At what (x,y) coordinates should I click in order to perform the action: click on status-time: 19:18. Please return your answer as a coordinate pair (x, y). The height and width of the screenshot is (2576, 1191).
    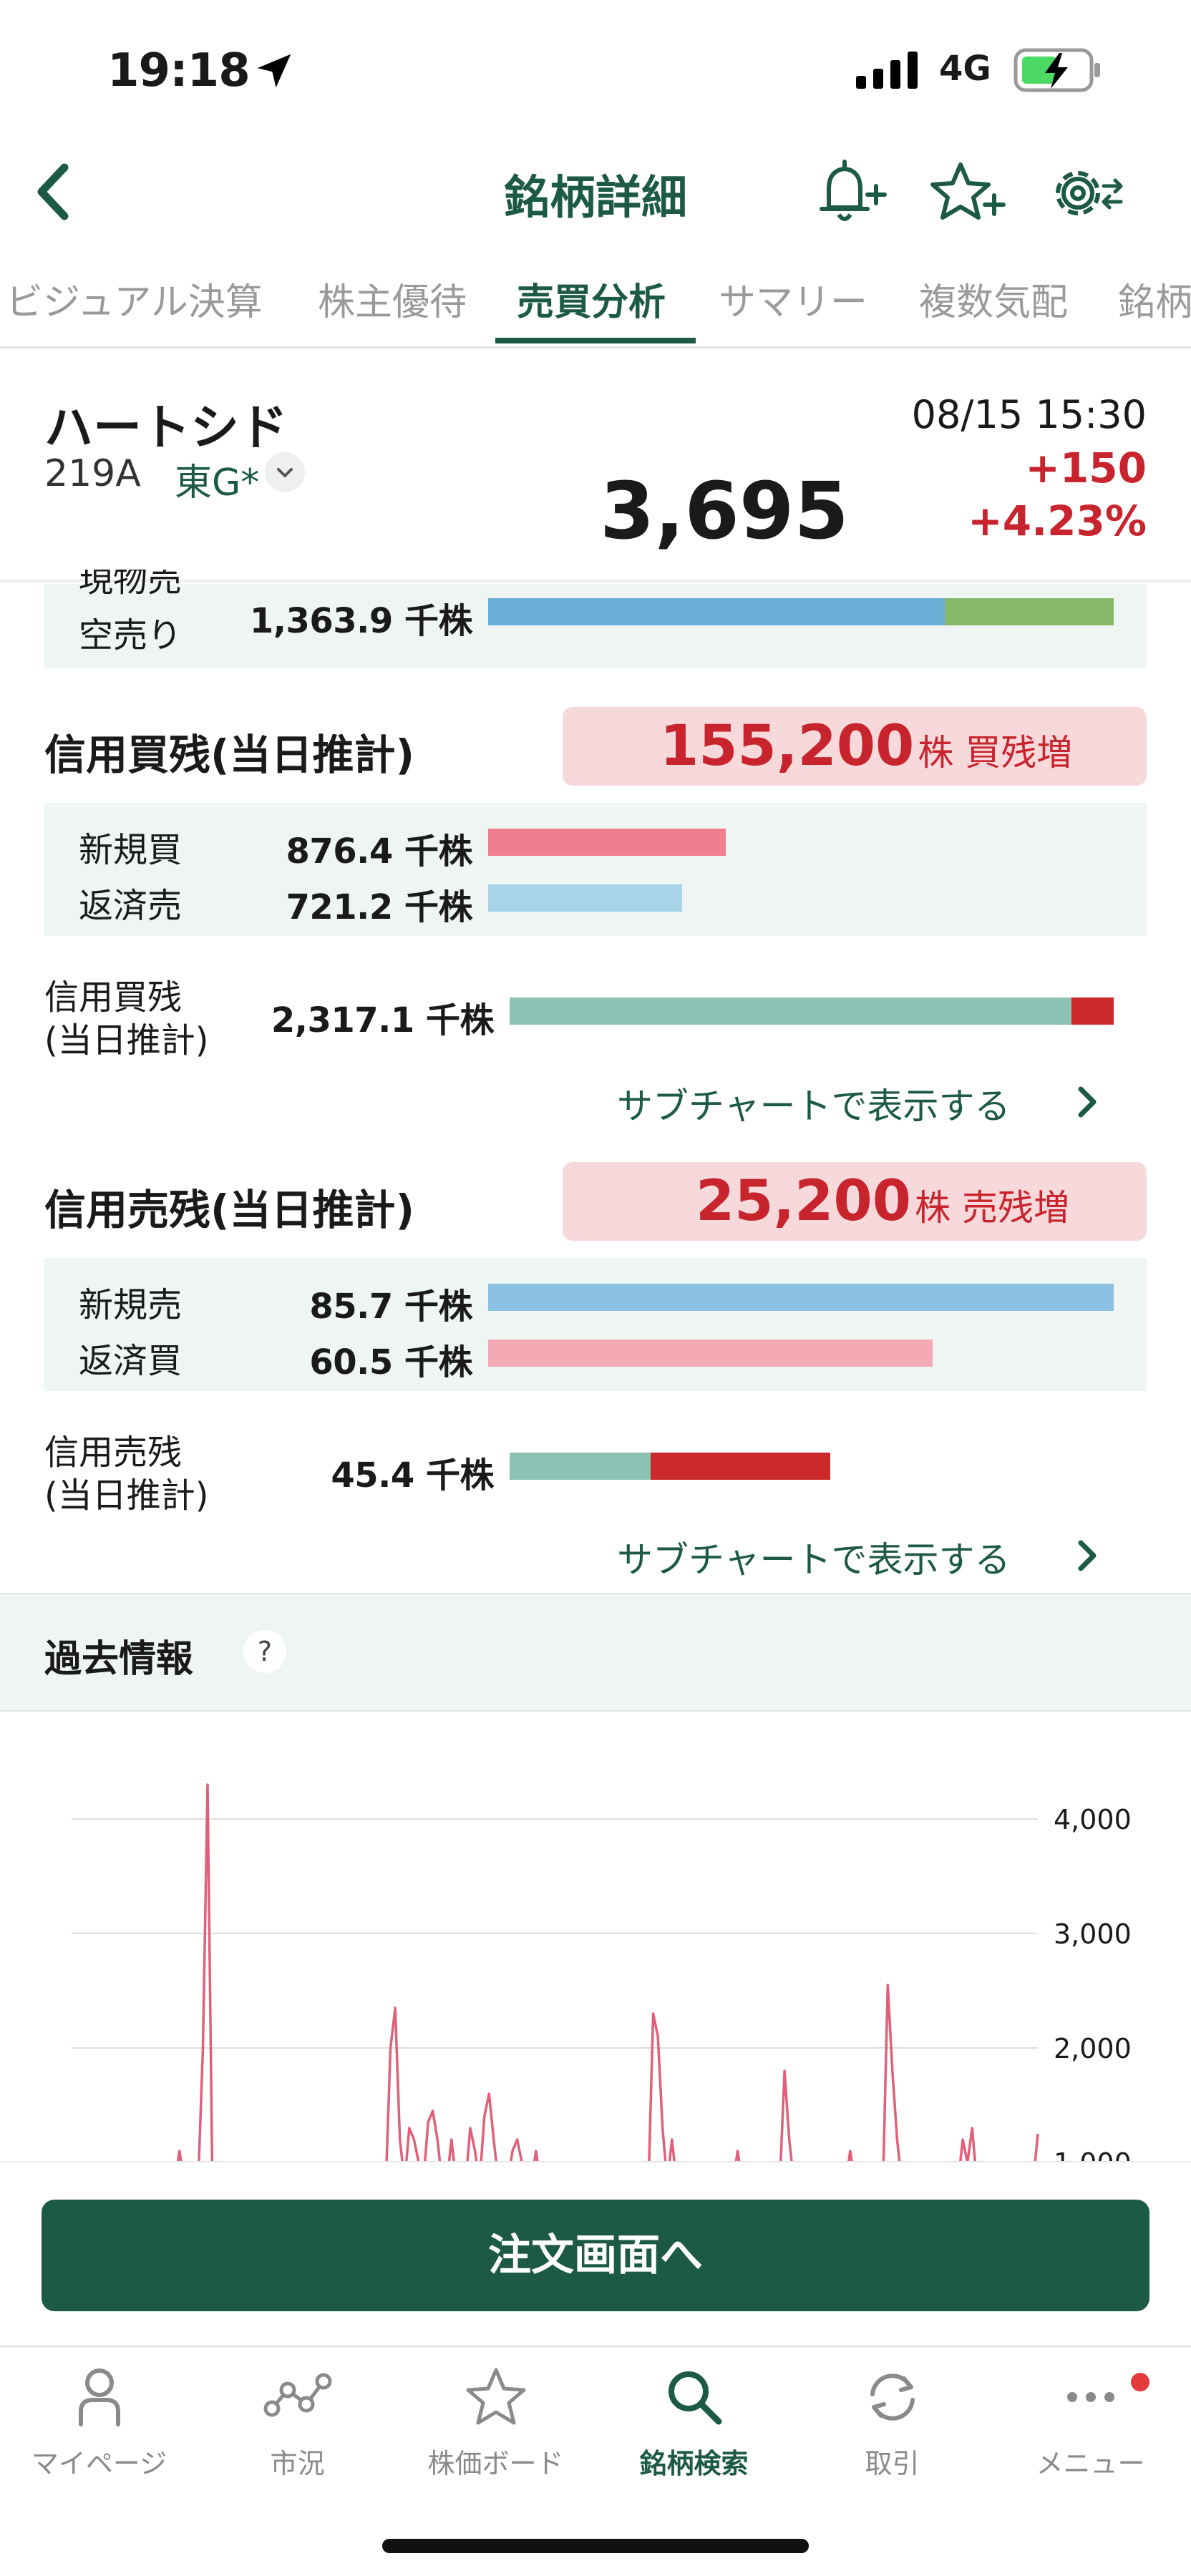
    Looking at the image, I should click on (179, 70).